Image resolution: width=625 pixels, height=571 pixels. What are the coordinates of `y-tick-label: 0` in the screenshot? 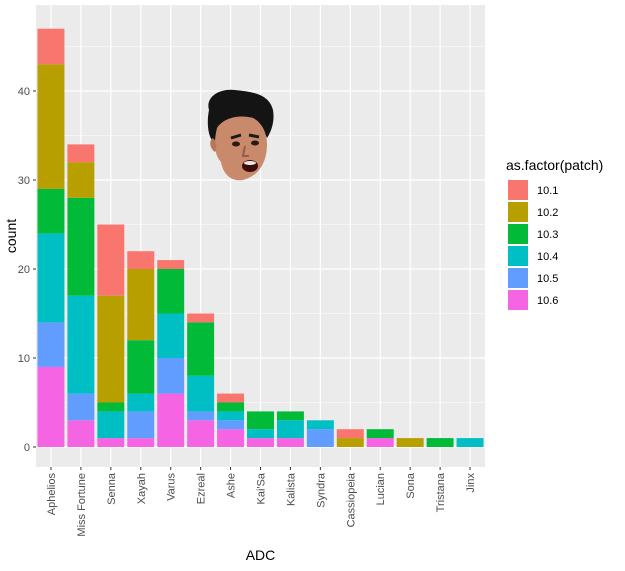 It's located at (27, 448).